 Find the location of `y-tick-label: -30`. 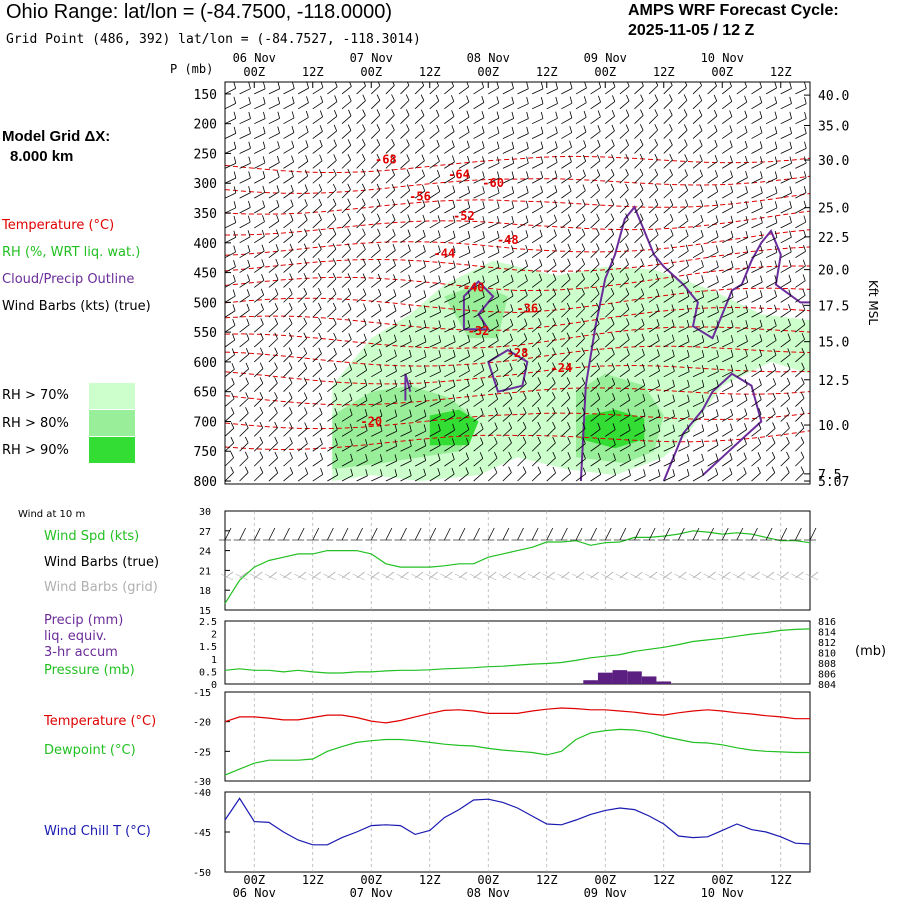

y-tick-label: -30 is located at coordinates (202, 782).